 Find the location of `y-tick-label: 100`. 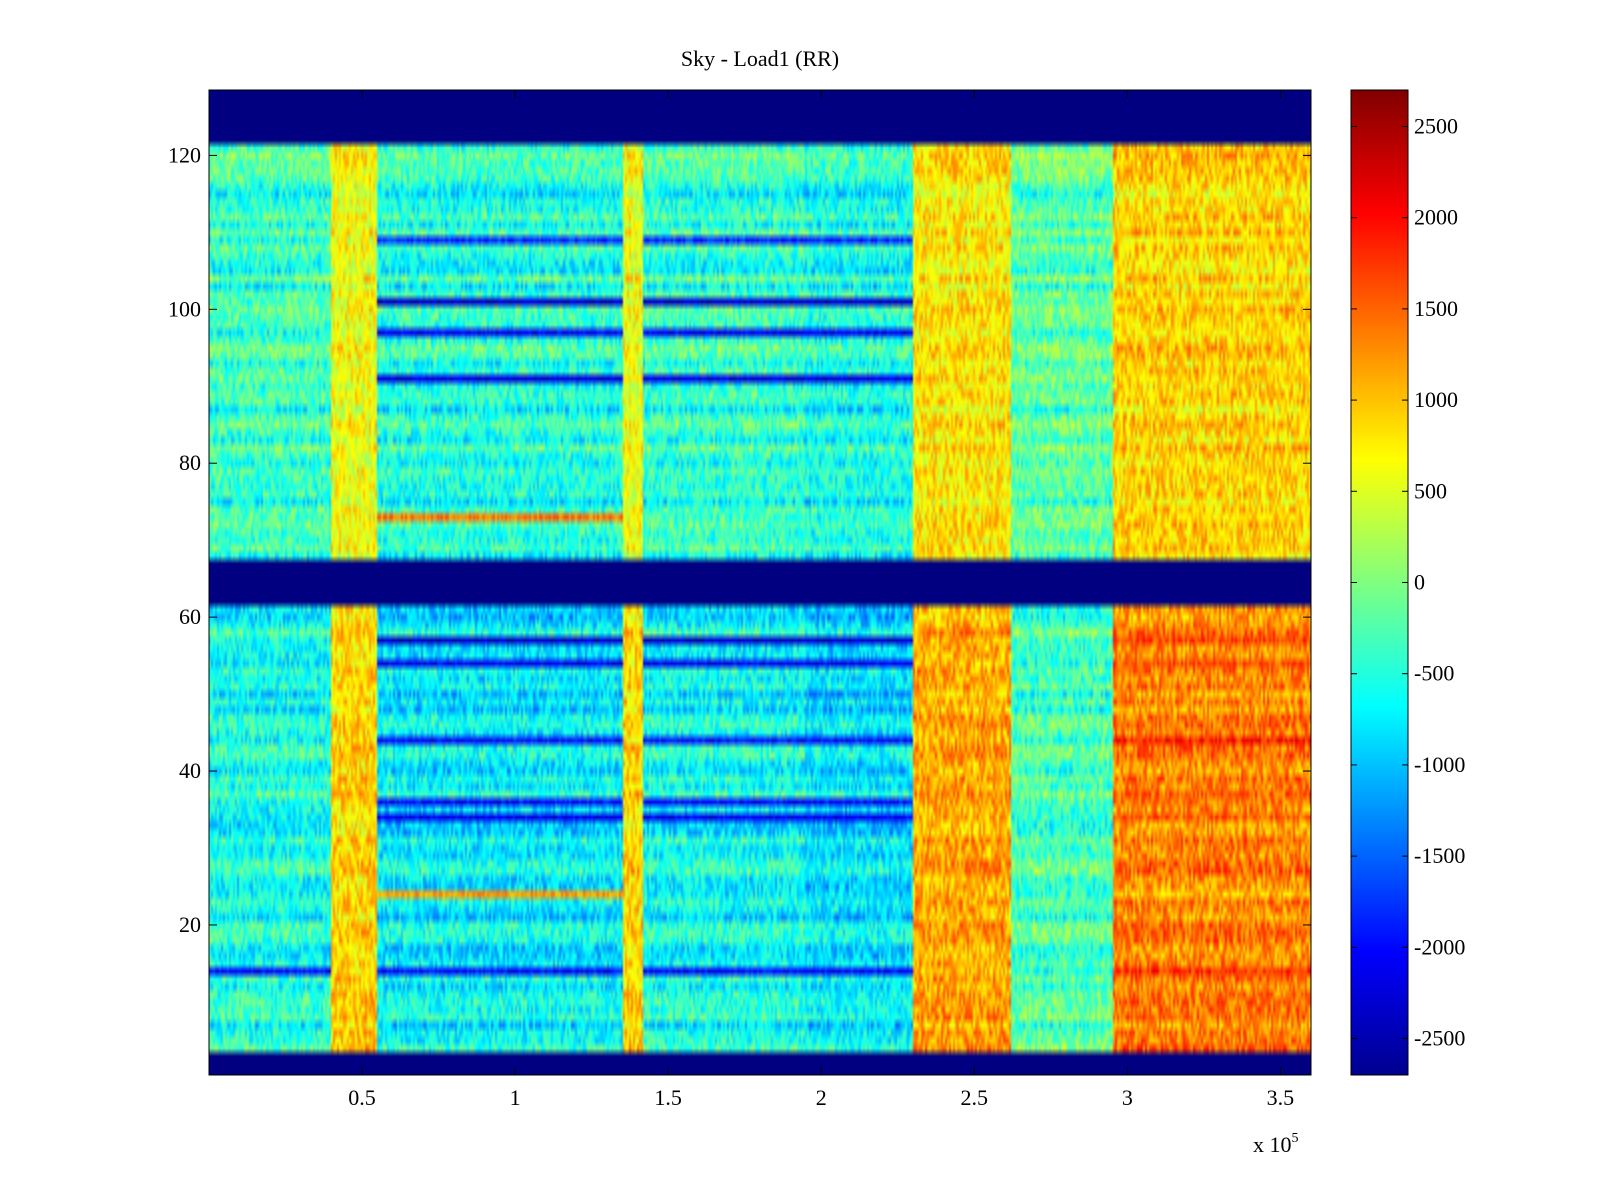

y-tick-label: 100 is located at coordinates (184, 308).